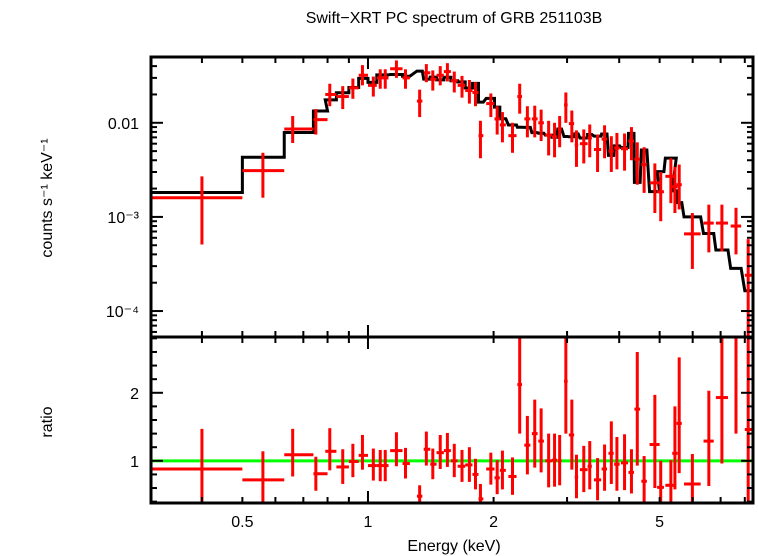 Image resolution: width=758 pixels, height=556 pixels. I want to click on x-tick-labels: 0.5 1 2 5, so click(447, 522).